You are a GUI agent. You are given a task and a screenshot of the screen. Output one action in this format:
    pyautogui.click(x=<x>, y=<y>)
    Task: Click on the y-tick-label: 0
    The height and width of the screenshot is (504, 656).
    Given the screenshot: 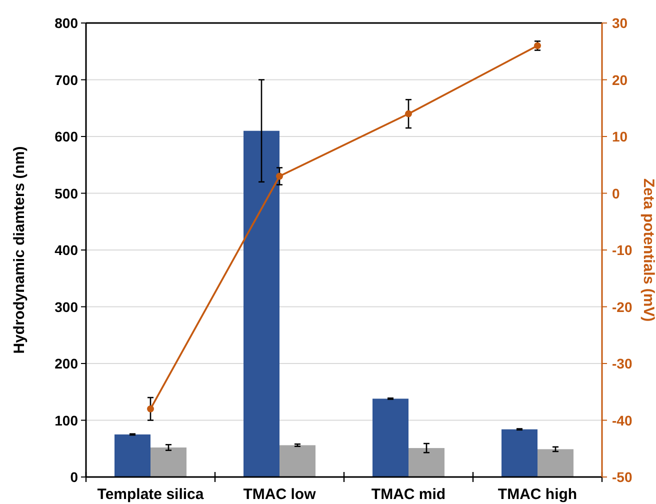 What is the action you would take?
    pyautogui.click(x=74, y=477)
    